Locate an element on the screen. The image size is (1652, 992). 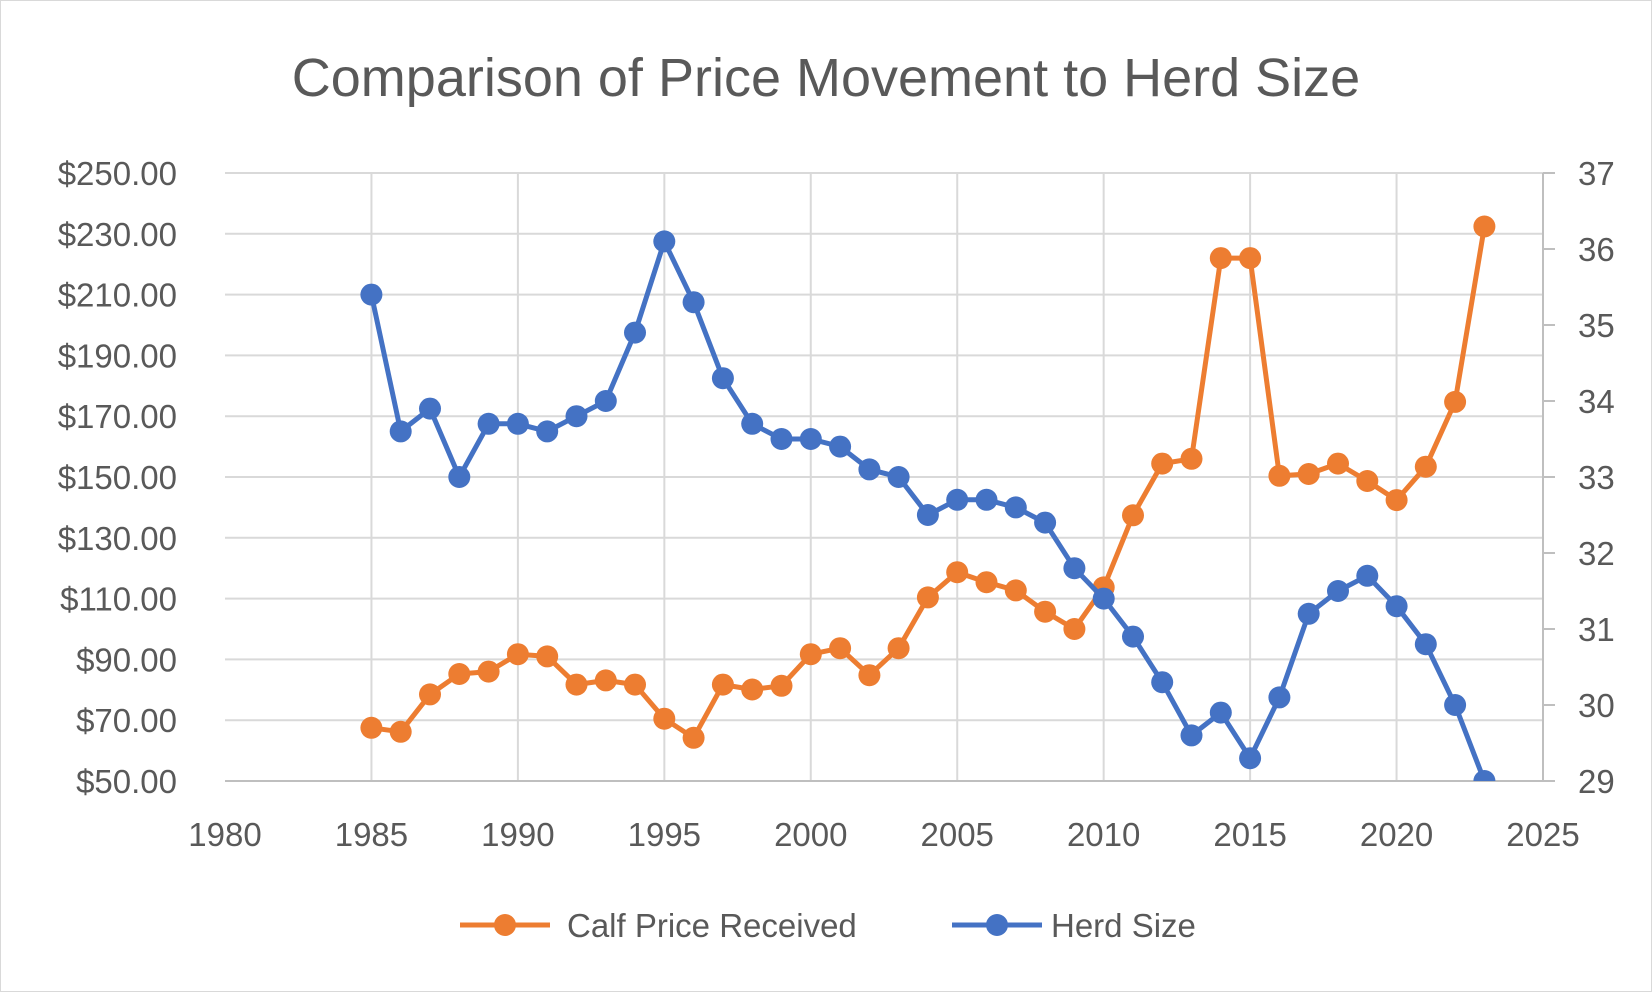
legend-label: Herd Size is located at coordinates (1123, 925).